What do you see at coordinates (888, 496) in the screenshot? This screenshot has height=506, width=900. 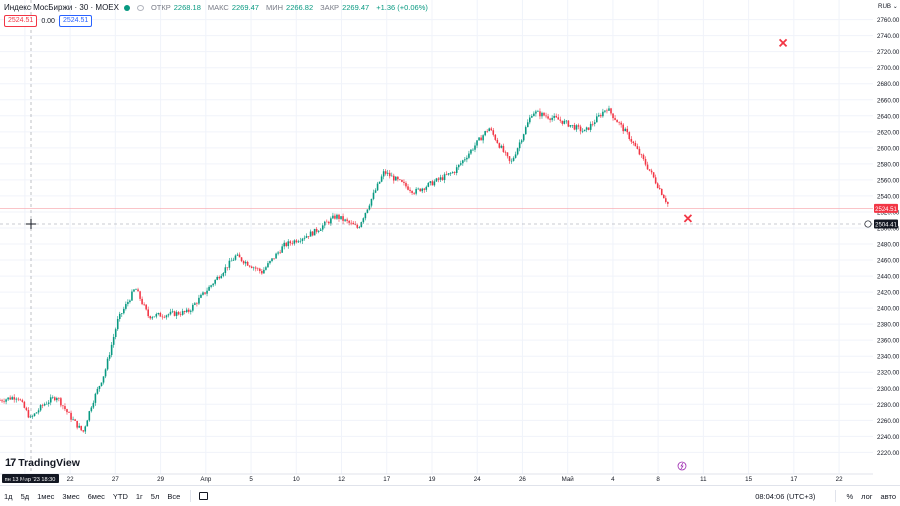 I see `auto-toggle: авто` at bounding box center [888, 496].